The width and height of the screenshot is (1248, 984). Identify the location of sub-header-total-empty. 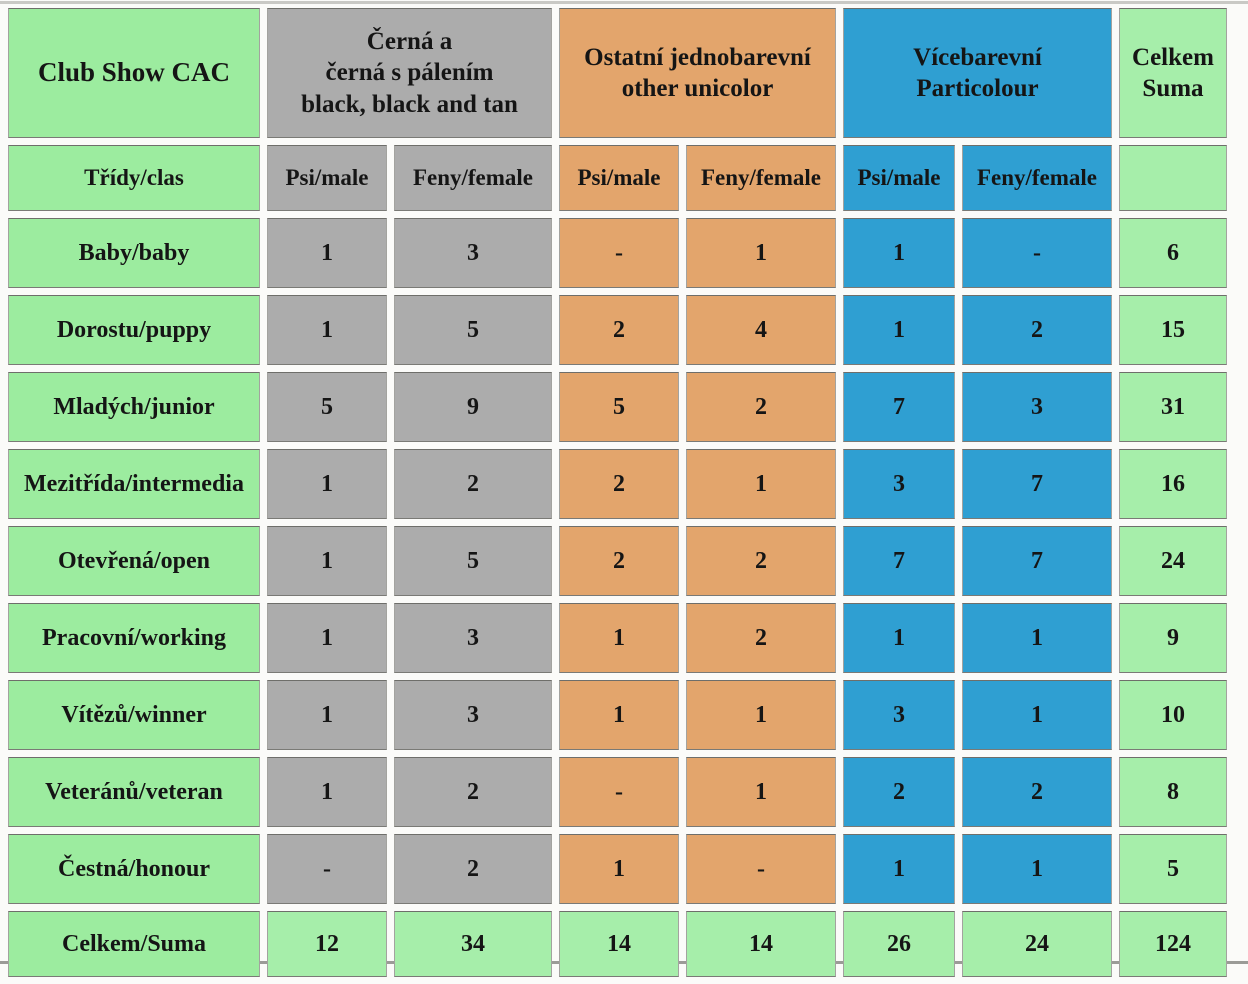
(1173, 178).